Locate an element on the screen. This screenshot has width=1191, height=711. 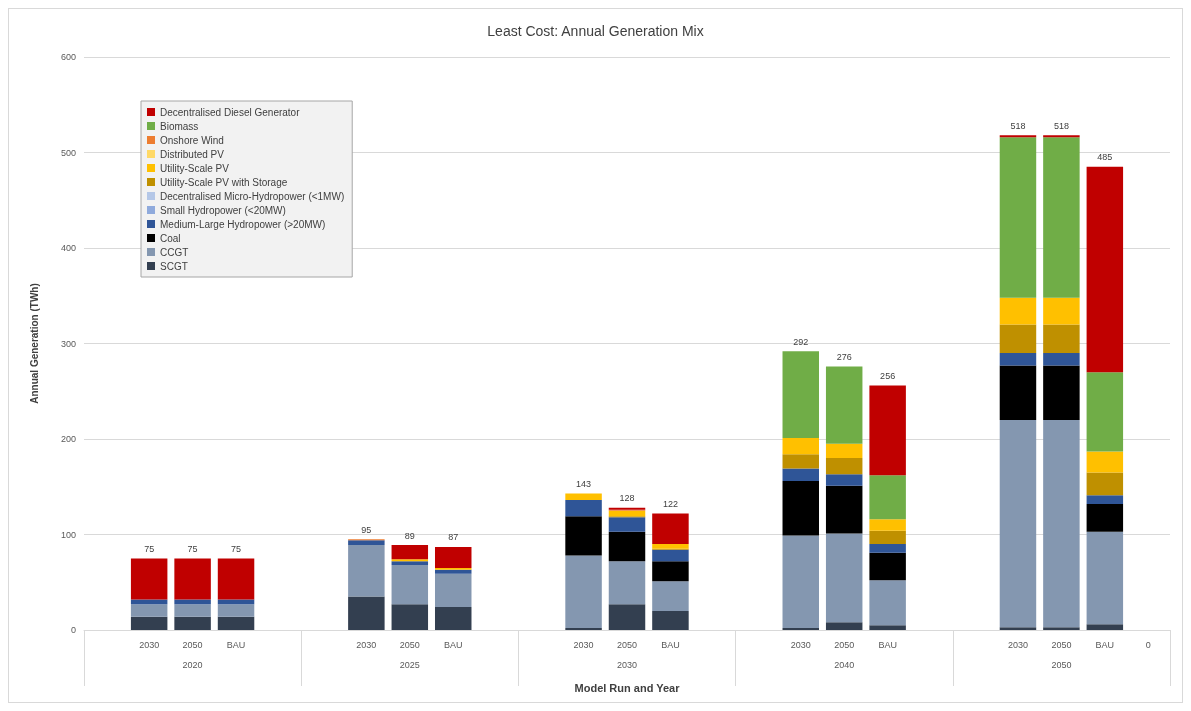
legend-label: Onshore Wind is located at coordinates (192, 140).